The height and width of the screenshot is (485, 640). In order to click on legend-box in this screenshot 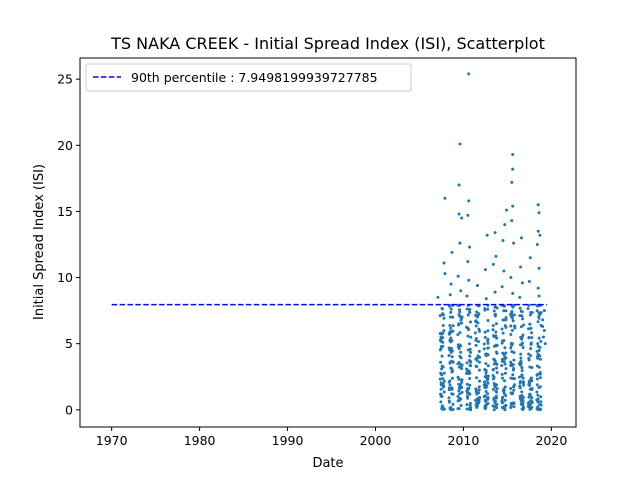, I will do `click(248, 77)`.